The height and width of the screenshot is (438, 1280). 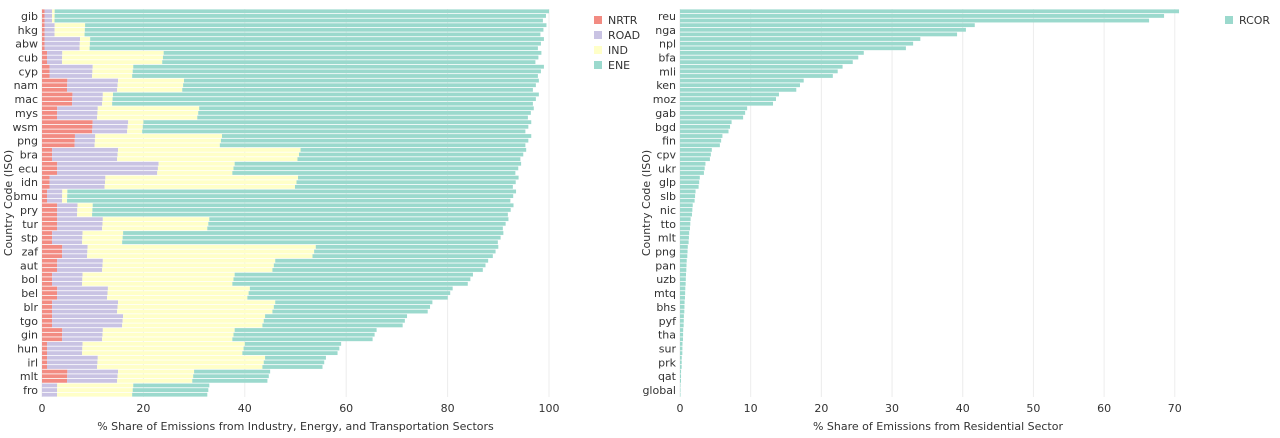 What do you see at coordinates (669, 141) in the screenshot?
I see `right-y-tick-label: fin` at bounding box center [669, 141].